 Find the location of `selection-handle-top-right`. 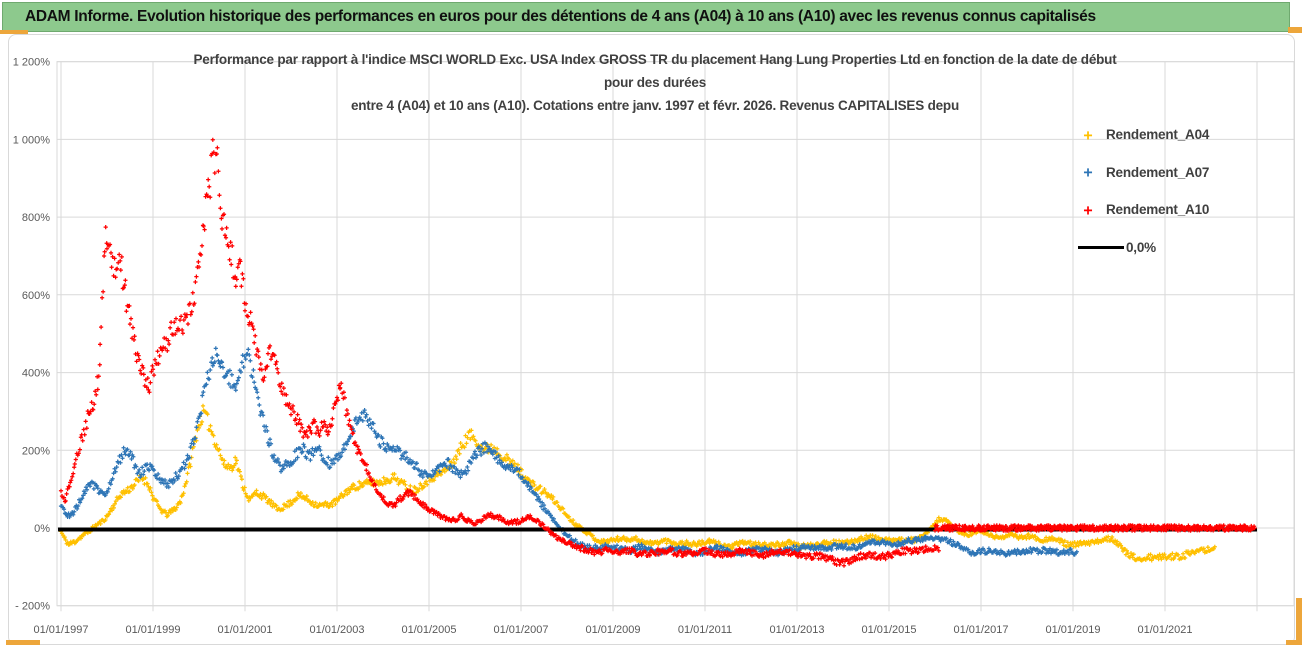

selection-handle-top-right is located at coordinates (1295, 30).